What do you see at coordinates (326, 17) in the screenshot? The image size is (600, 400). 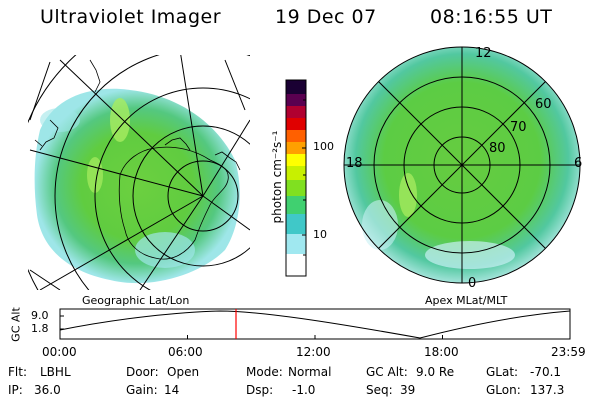 I see `image-date: 19 Dec 07` at bounding box center [326, 17].